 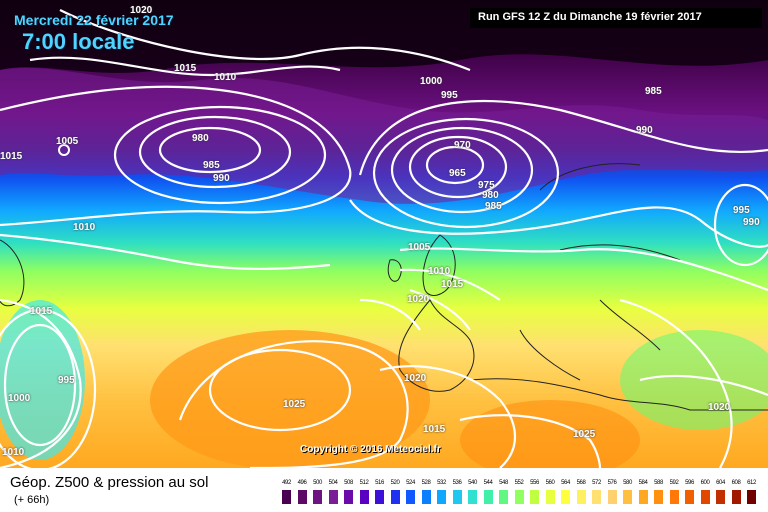 I want to click on legend-value: 584, so click(x=643, y=483).